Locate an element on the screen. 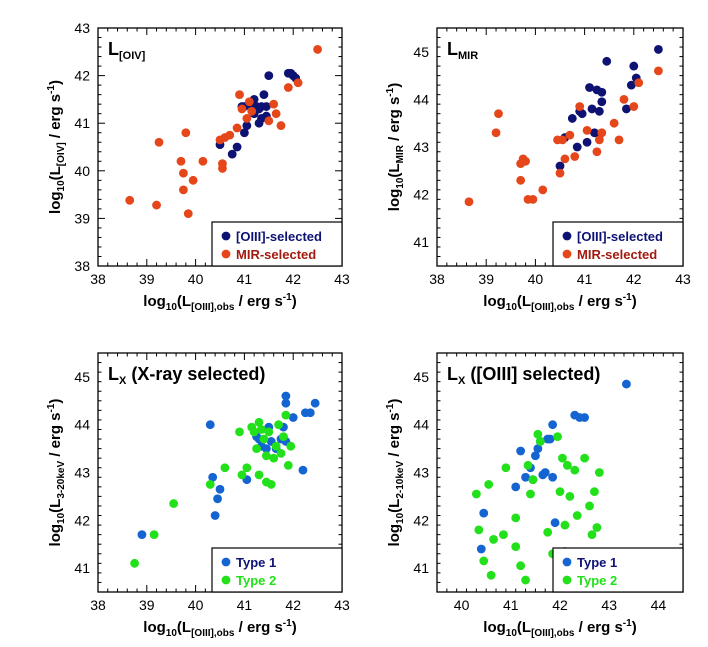  legend-box is located at coordinates (618, 244).